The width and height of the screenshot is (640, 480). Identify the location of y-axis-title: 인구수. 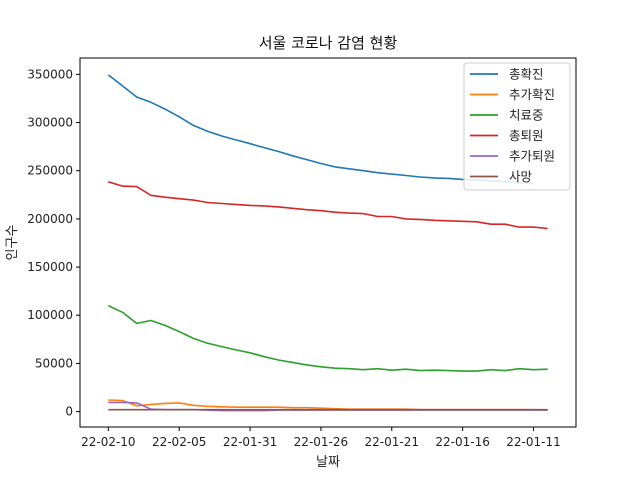
(12, 243).